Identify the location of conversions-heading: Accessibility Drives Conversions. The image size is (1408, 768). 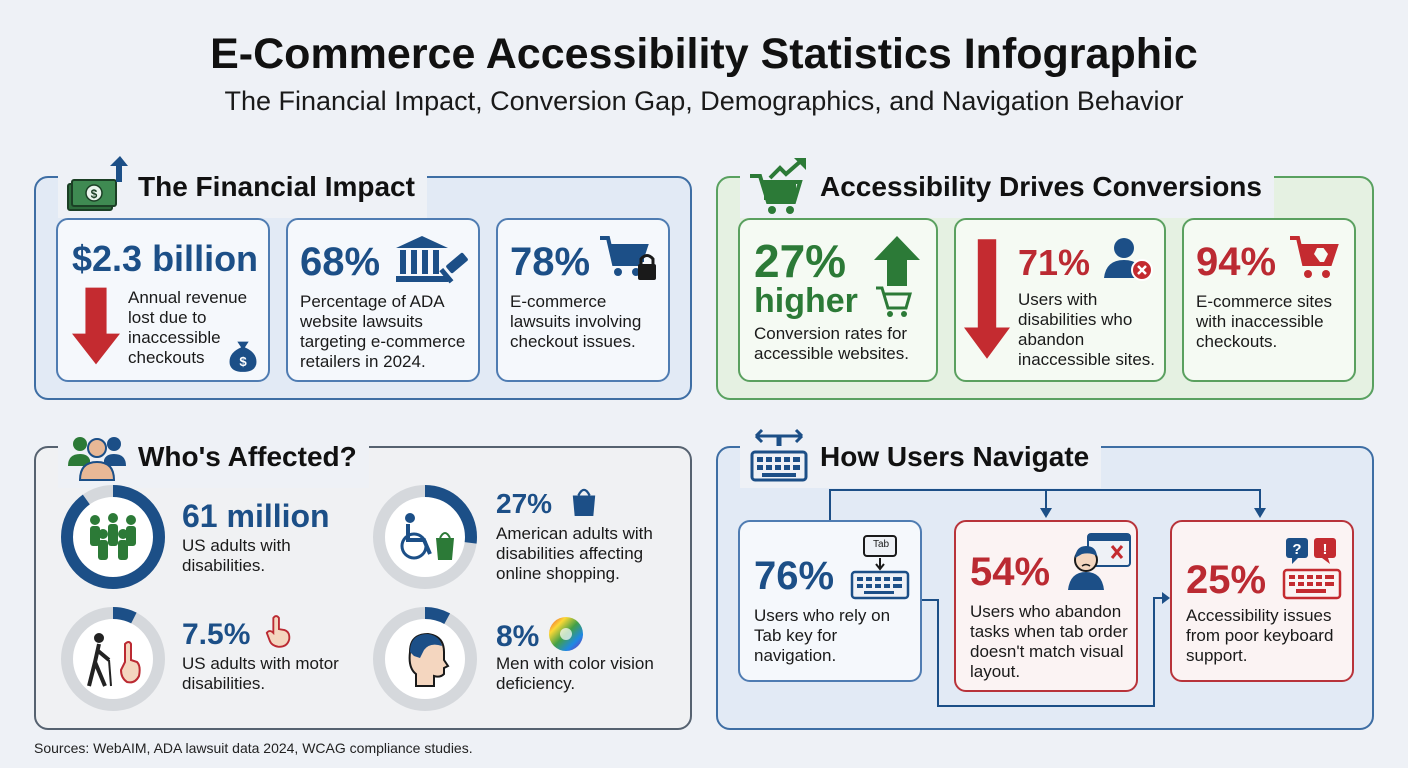
(1007, 187).